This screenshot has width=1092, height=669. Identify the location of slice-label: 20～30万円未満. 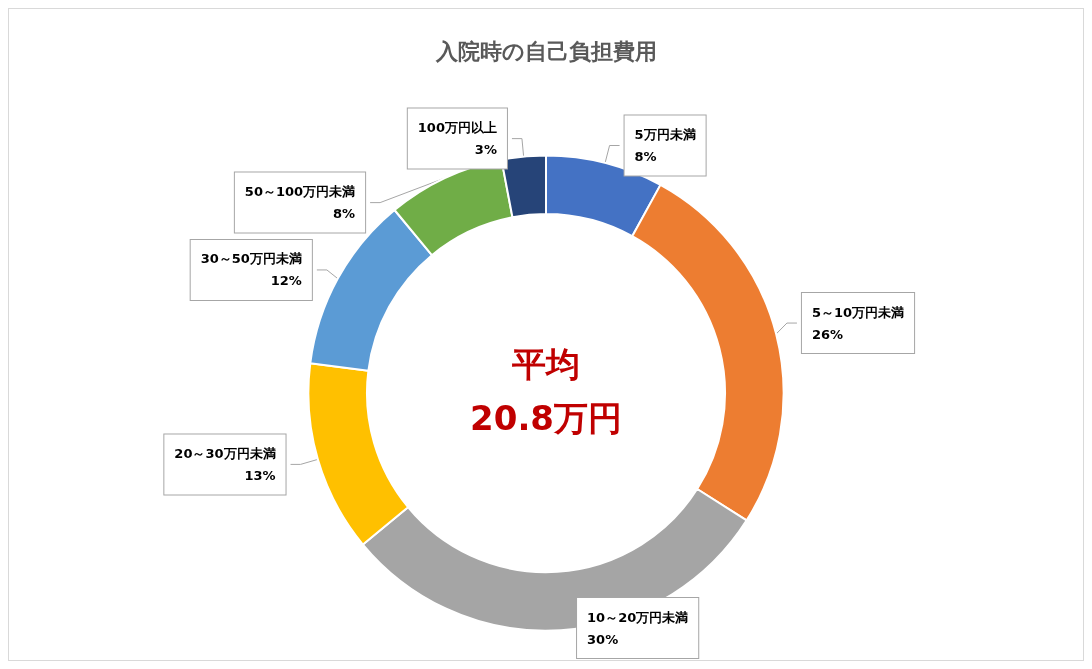
(225, 453).